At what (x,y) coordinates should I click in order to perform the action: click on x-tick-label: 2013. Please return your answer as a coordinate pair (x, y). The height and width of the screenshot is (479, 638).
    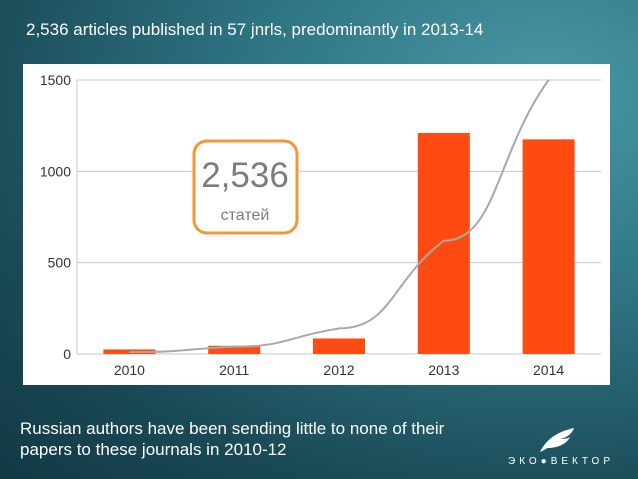
    Looking at the image, I should click on (443, 370).